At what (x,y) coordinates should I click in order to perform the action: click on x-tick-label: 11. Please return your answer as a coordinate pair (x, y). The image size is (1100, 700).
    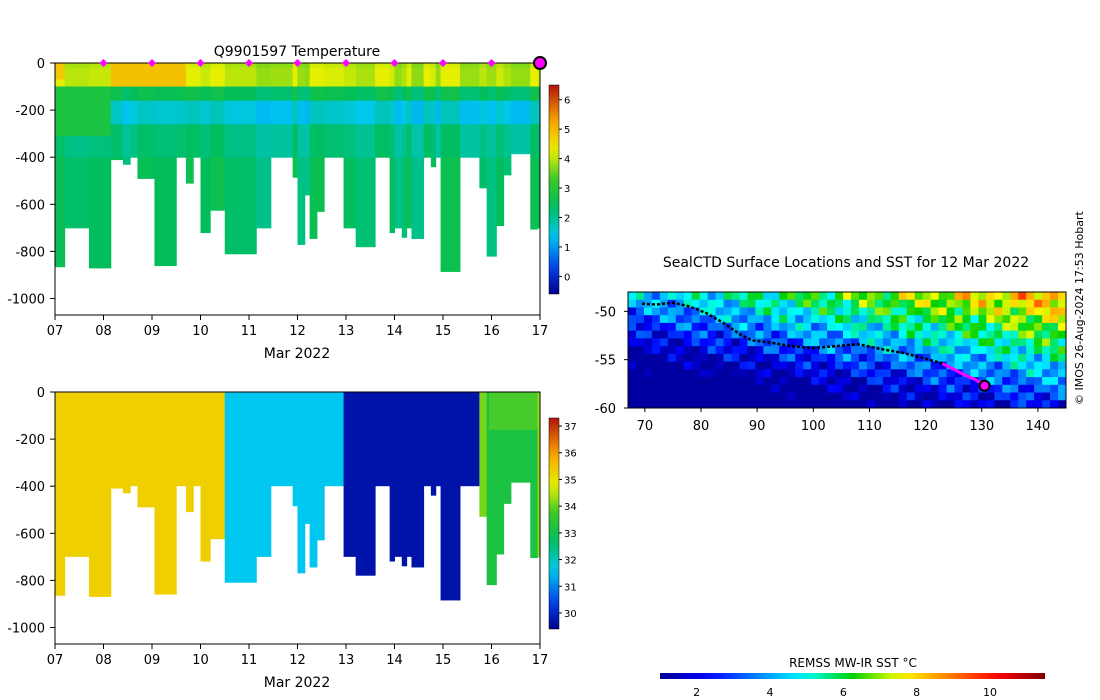
    Looking at the image, I should click on (249, 660).